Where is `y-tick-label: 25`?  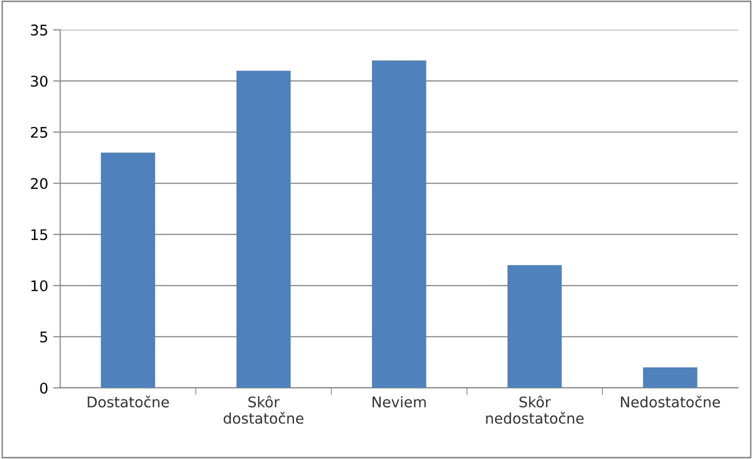 y-tick-label: 25 is located at coordinates (39, 132).